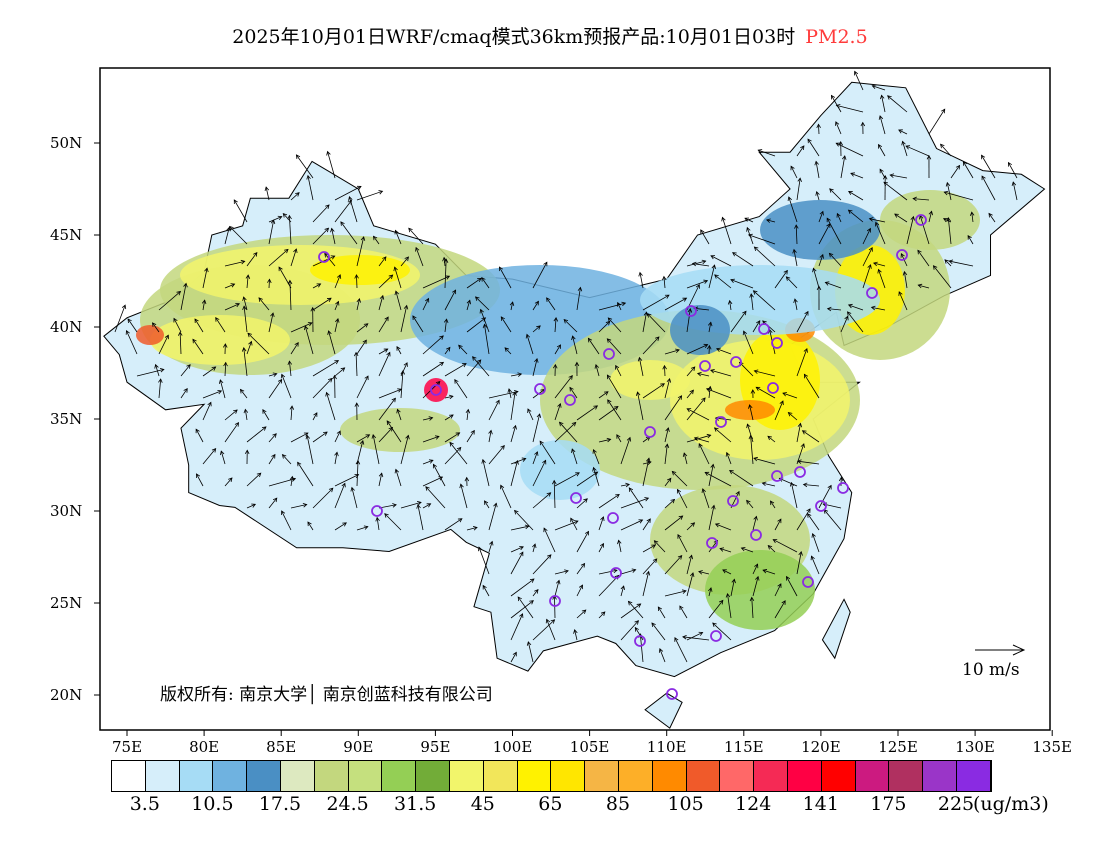  What do you see at coordinates (66, 143) in the screenshot?
I see `lat-label: 50N` at bounding box center [66, 143].